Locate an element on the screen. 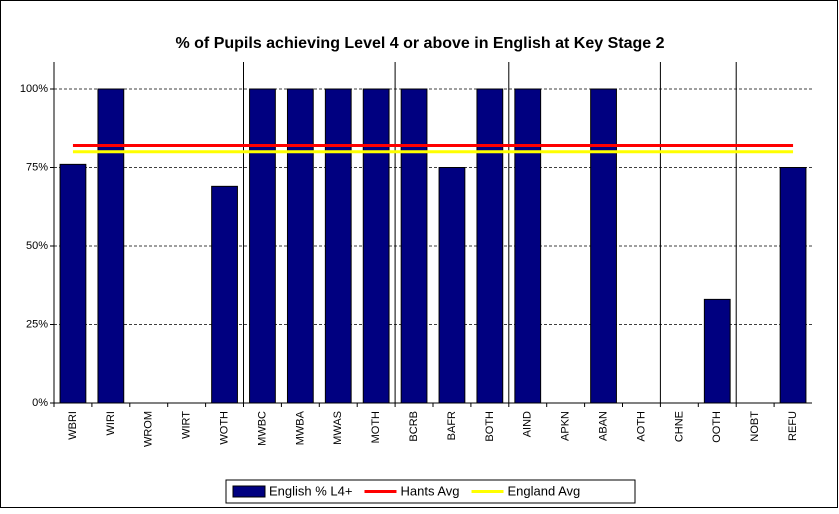 The height and width of the screenshot is (514, 839). legend-swatch is located at coordinates (249, 491).